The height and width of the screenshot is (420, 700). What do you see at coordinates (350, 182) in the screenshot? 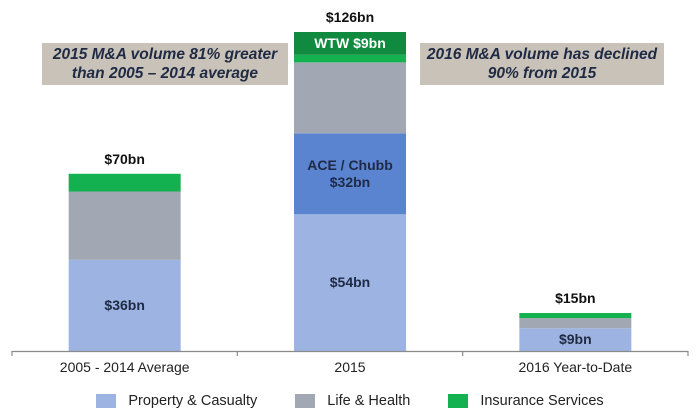
I see `segment-label: $32bn` at bounding box center [350, 182].